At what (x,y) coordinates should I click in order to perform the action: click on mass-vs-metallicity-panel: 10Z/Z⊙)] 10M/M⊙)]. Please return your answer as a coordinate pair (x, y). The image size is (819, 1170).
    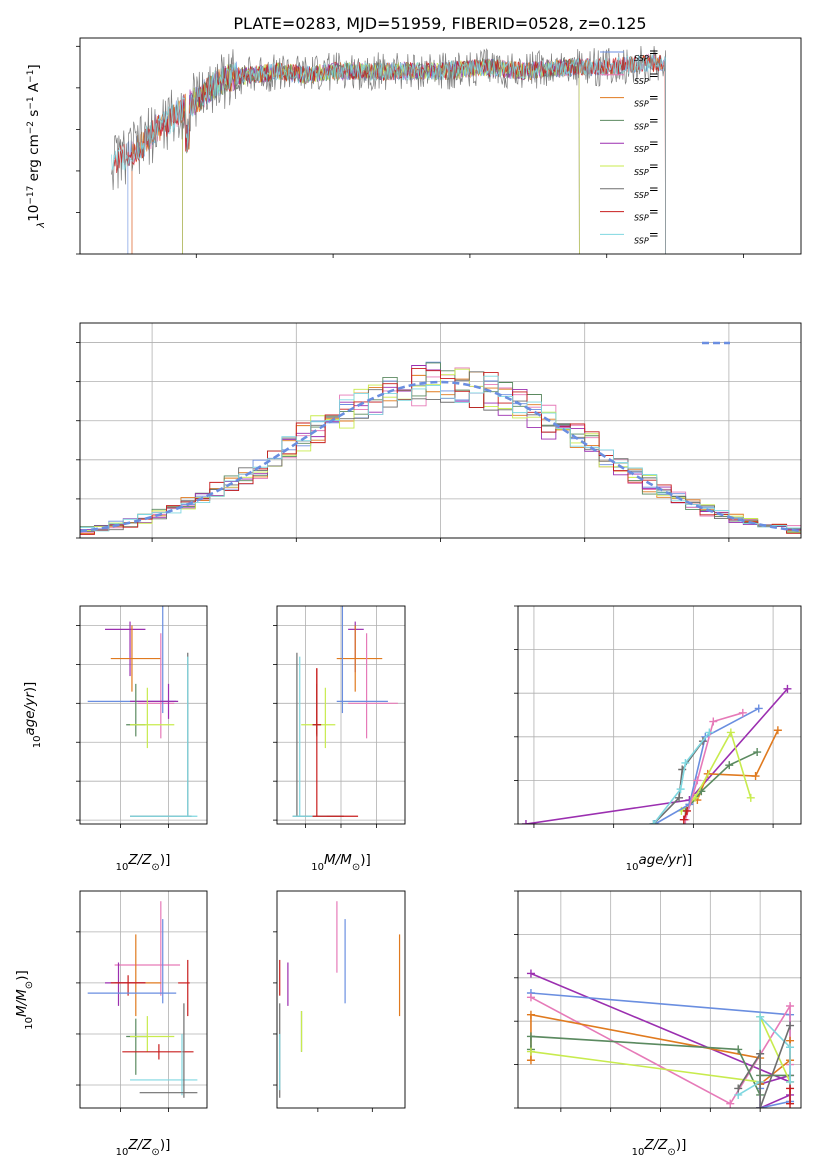
    Looking at the image, I should click on (111, 1024).